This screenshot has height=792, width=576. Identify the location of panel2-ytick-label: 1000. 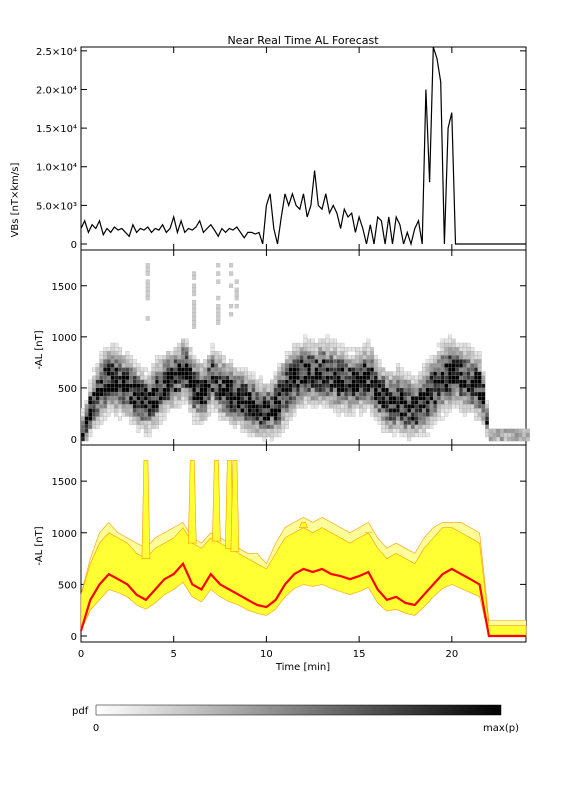
(64, 338).